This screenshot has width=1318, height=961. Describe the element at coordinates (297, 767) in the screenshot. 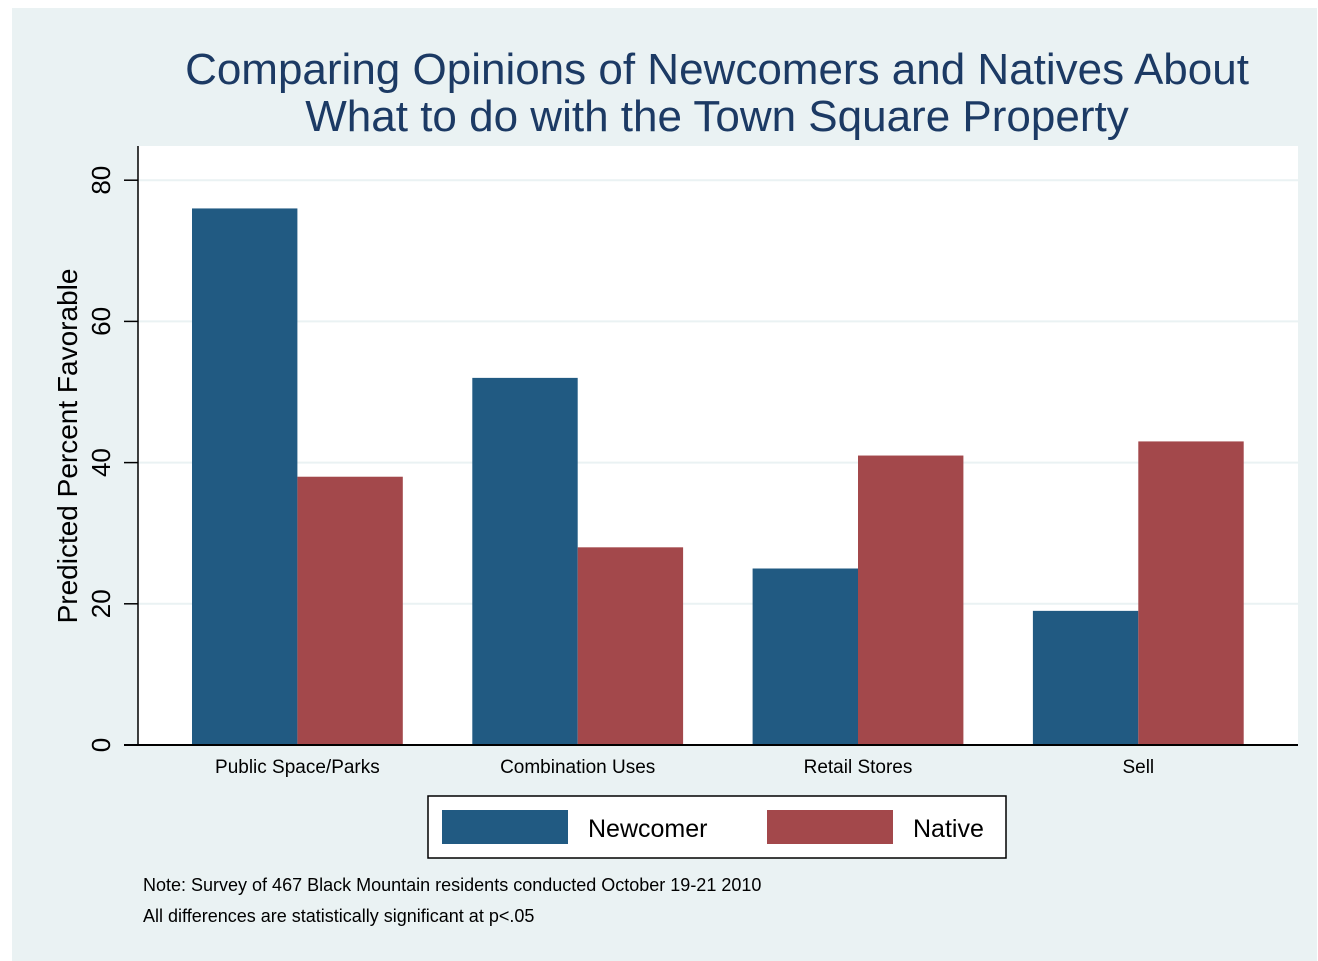

I see `x-category-label-1: Public Space/Parks` at that location.